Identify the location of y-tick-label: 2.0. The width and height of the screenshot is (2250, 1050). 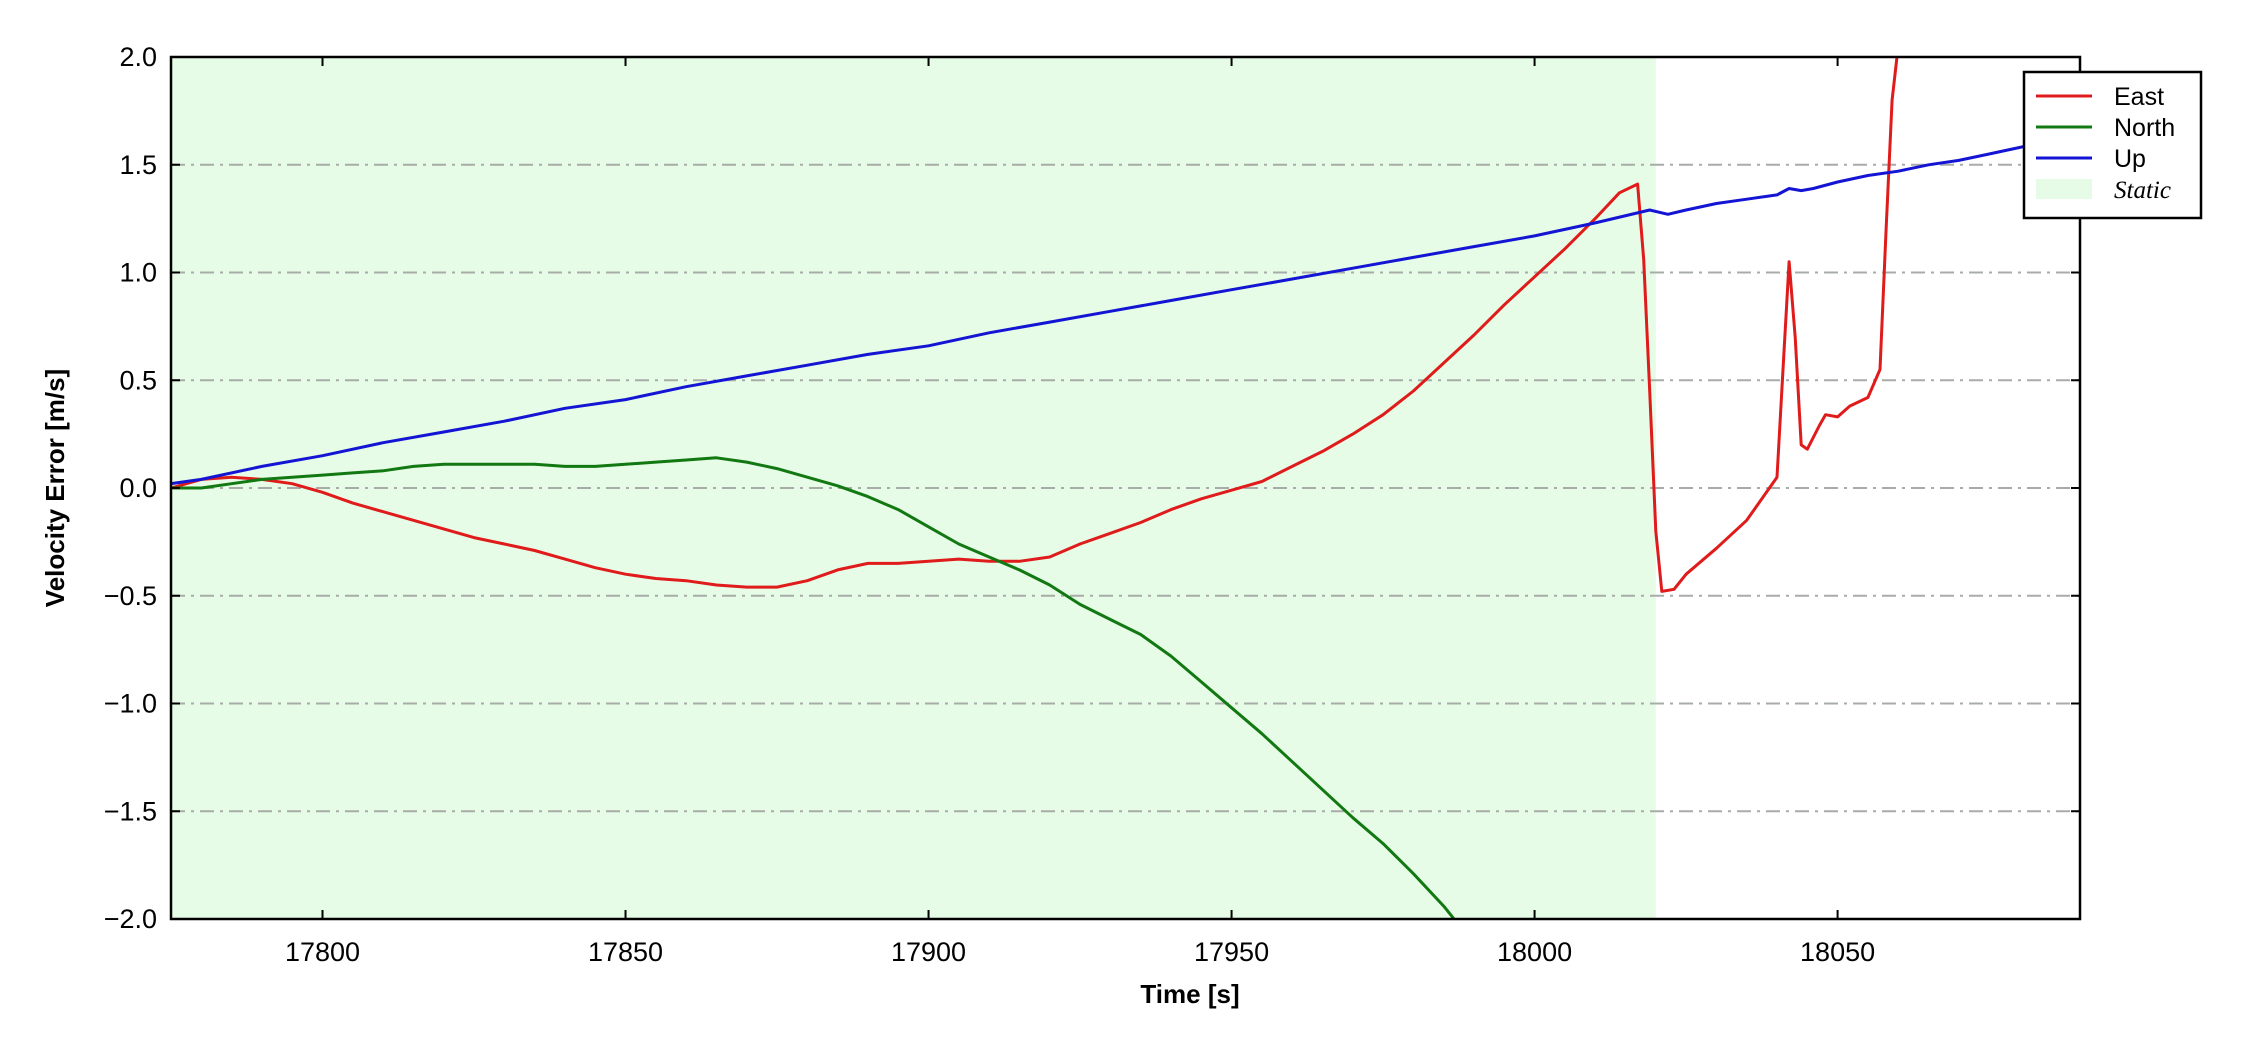
(138, 57).